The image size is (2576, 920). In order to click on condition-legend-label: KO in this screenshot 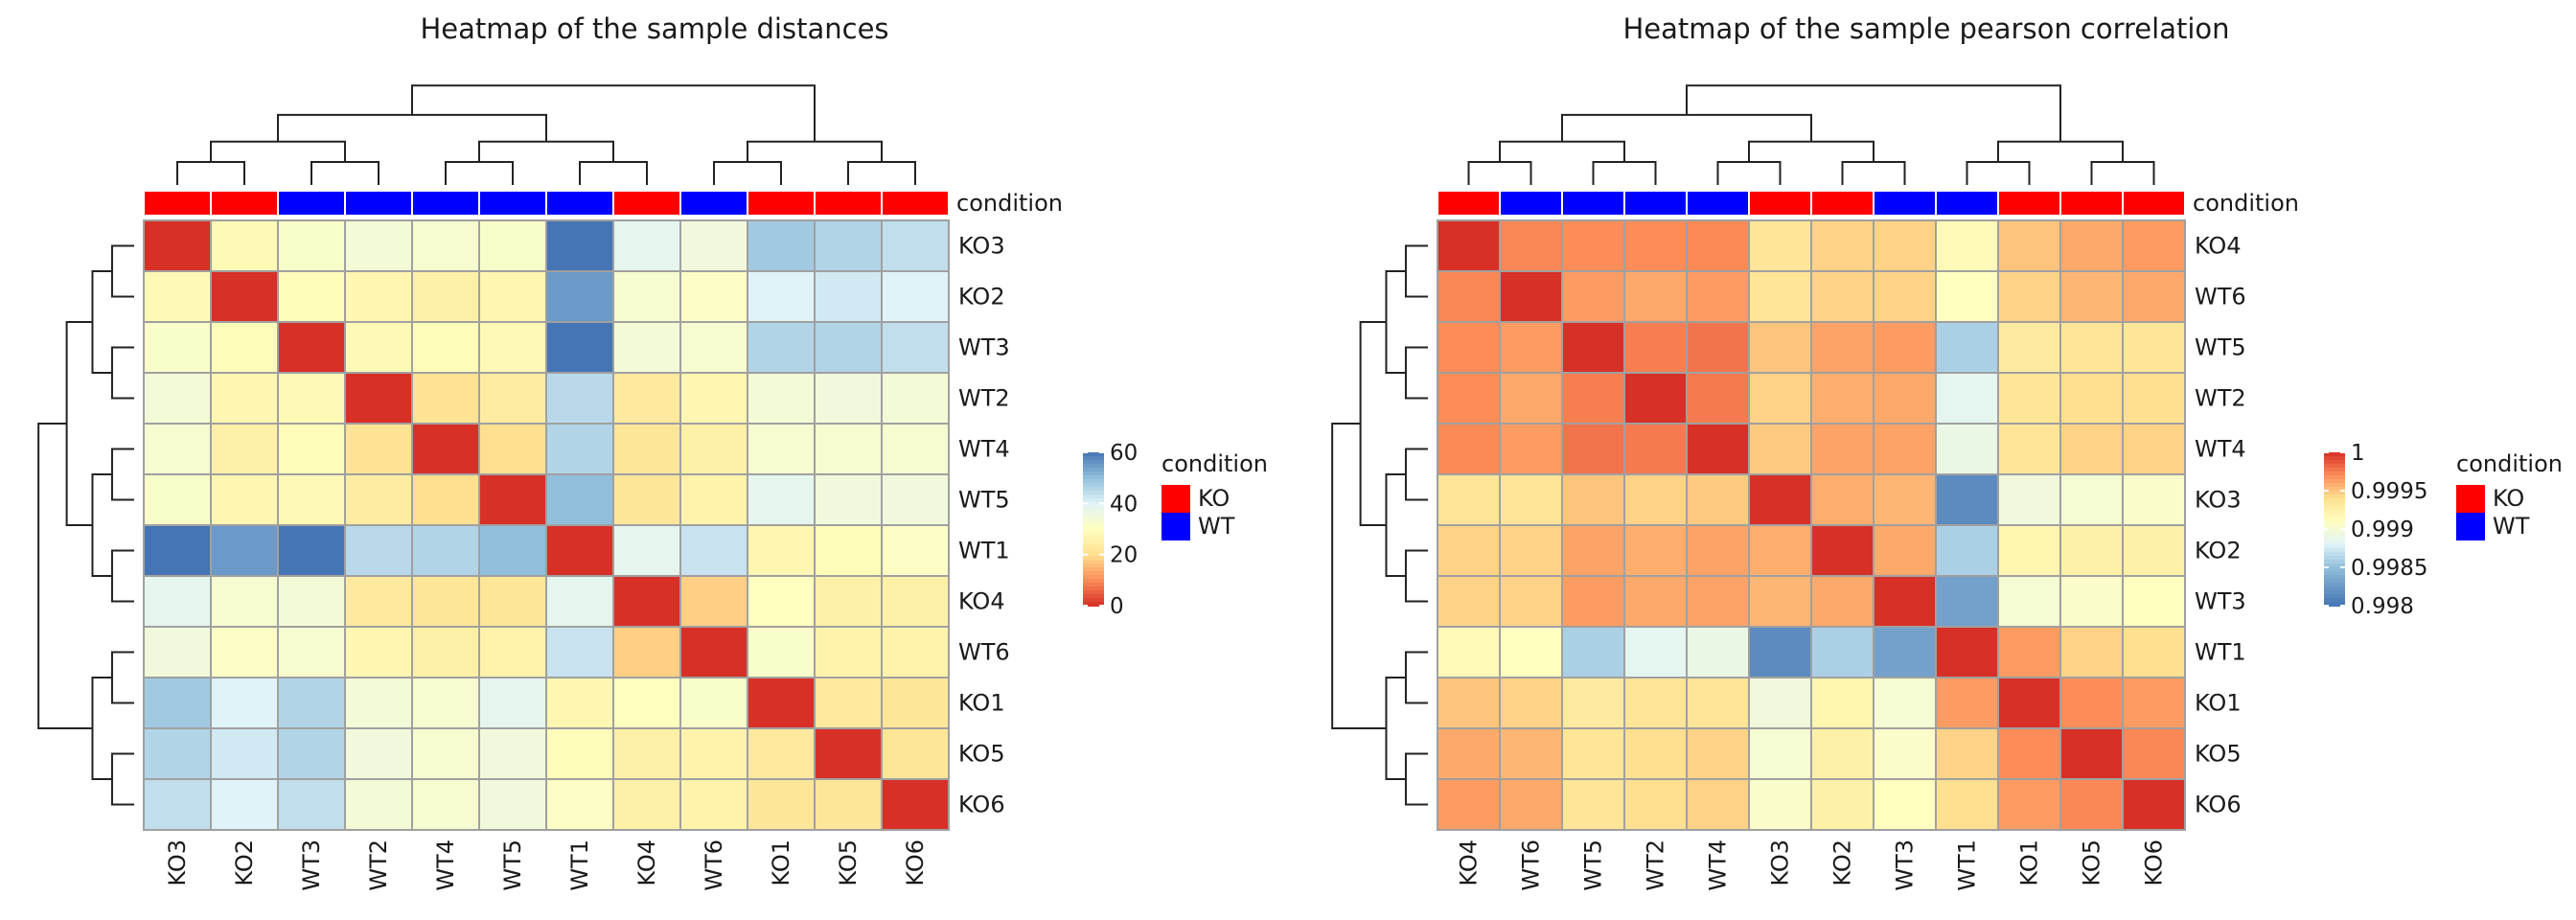, I will do `click(2509, 498)`.